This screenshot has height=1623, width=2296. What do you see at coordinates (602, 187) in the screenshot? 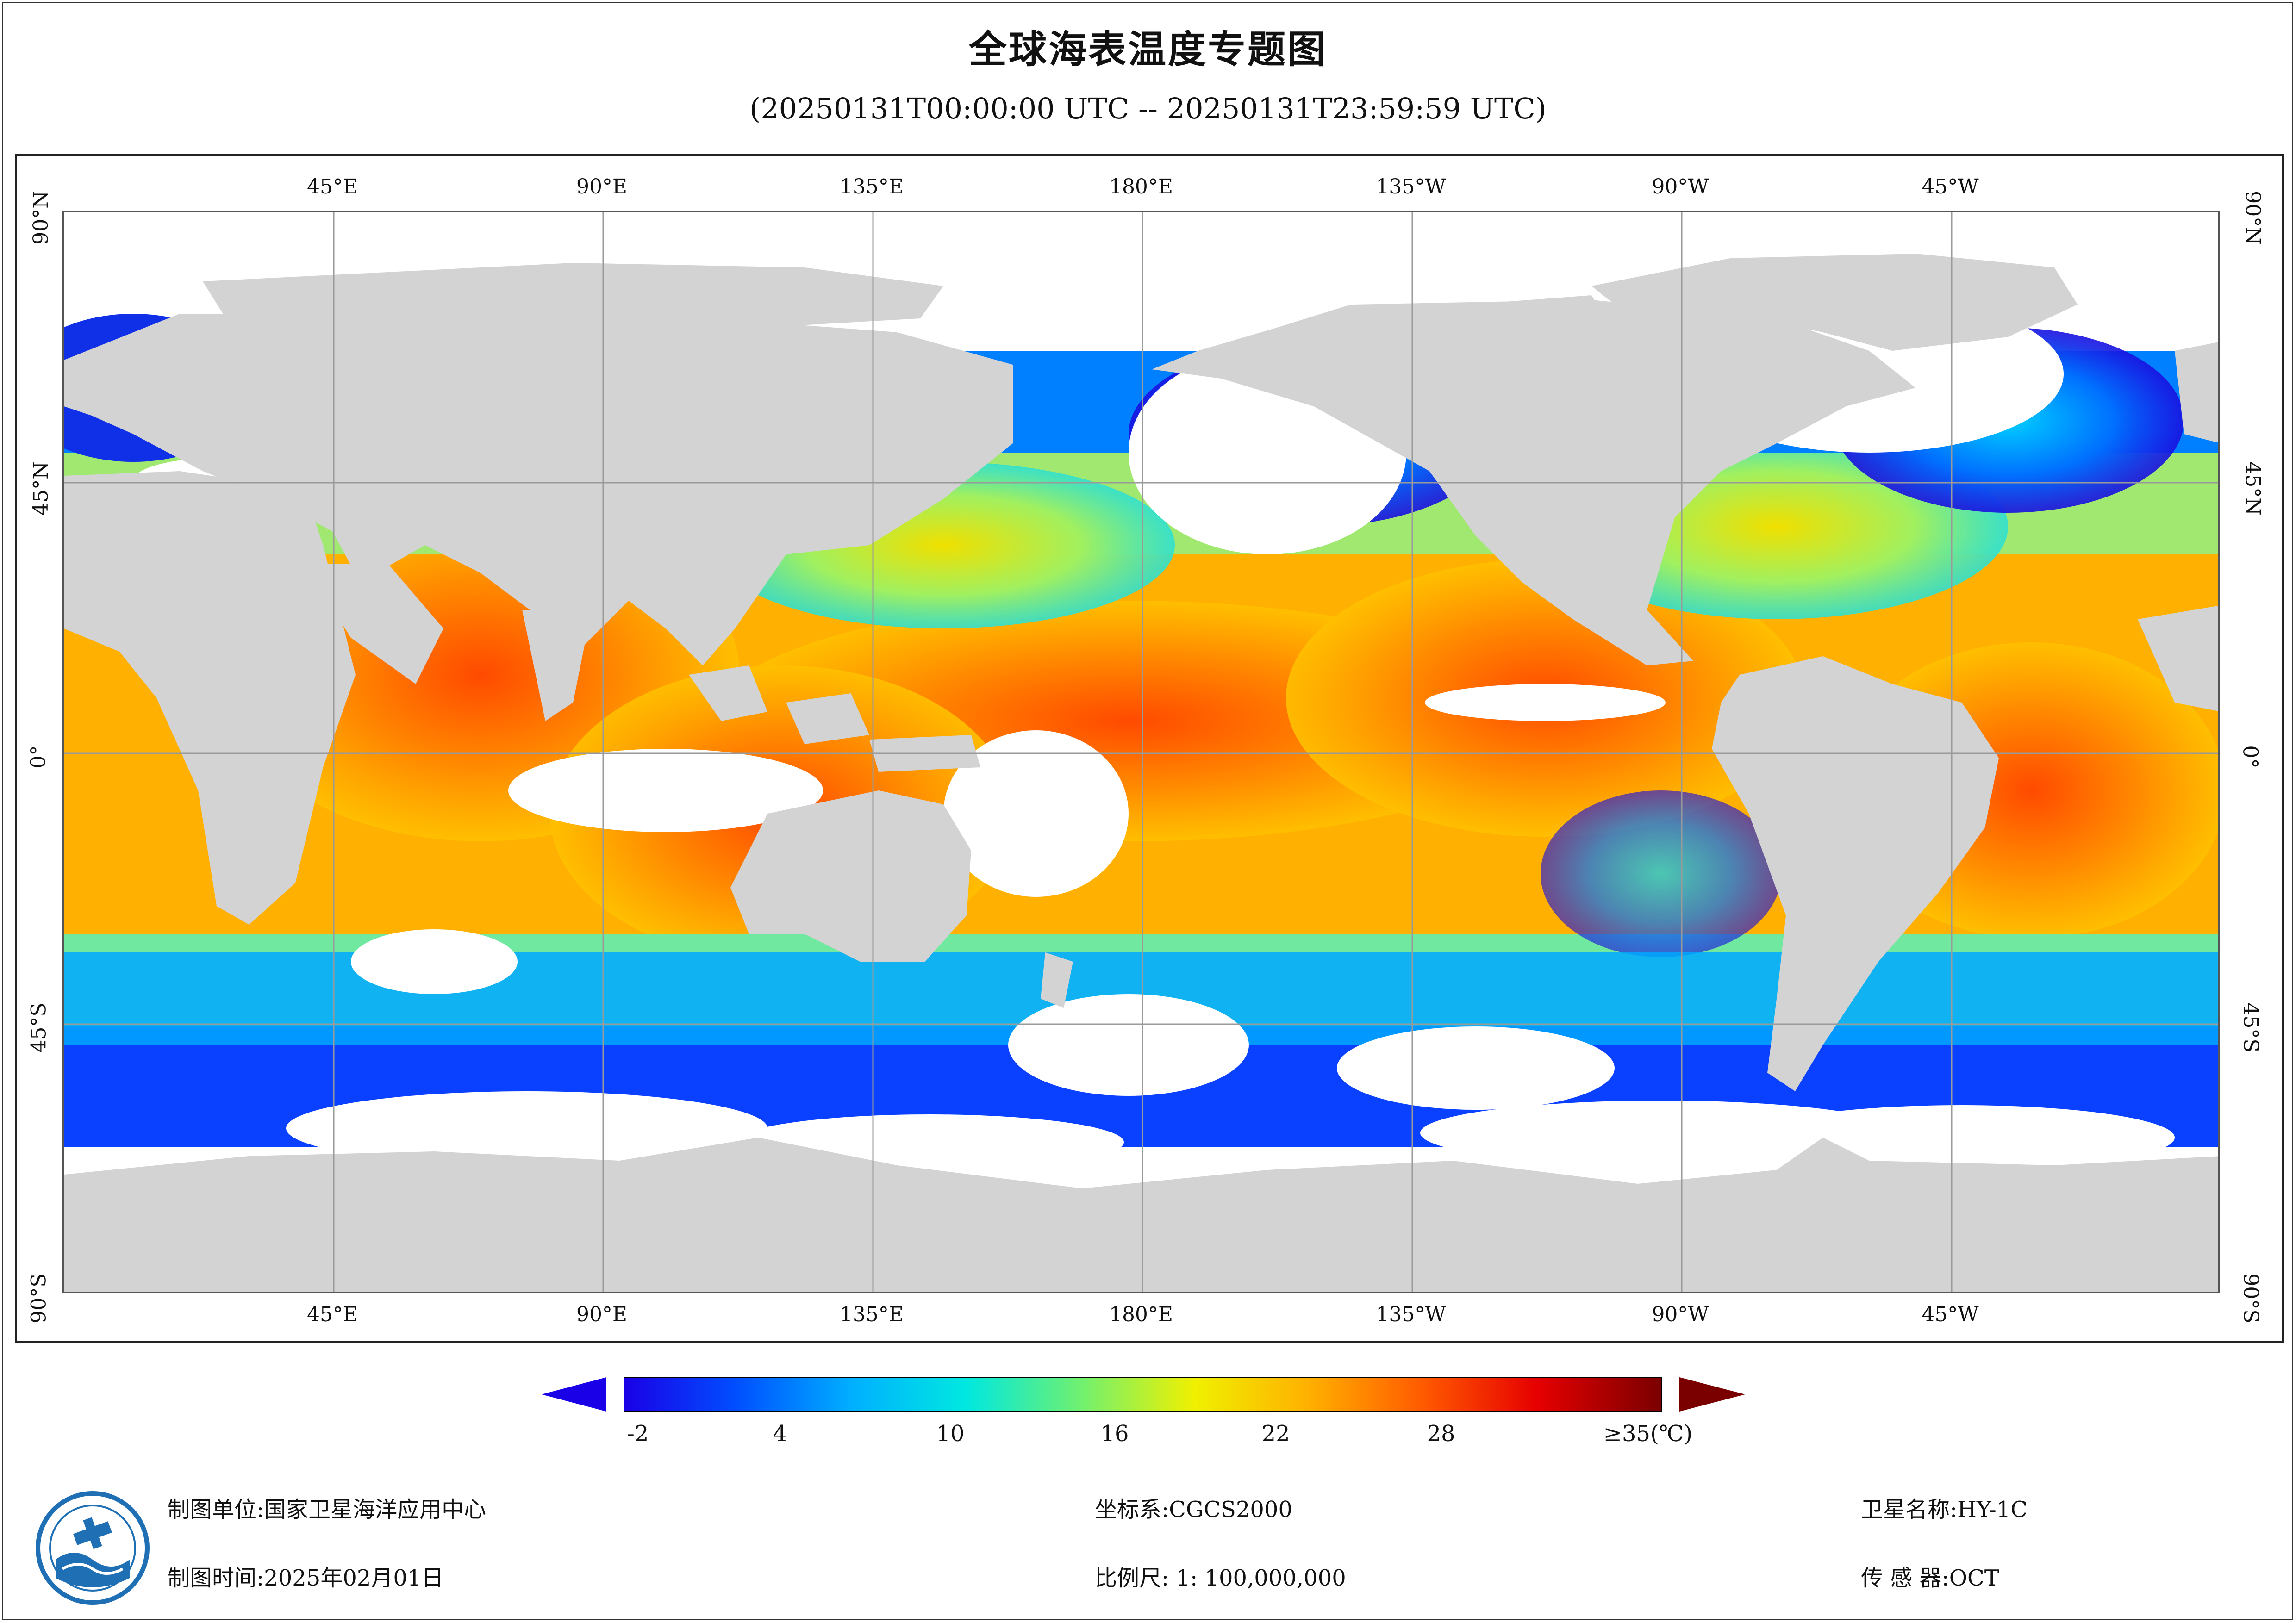
I see `lon-label-top-90e: 90°E` at bounding box center [602, 187].